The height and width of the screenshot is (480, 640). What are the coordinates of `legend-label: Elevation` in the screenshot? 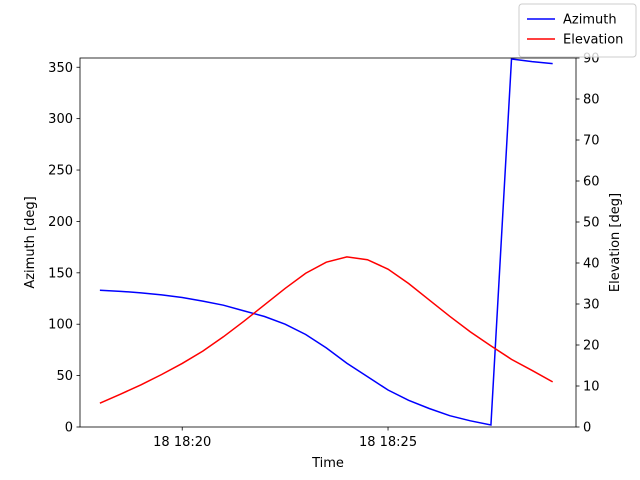 It's located at (593, 40).